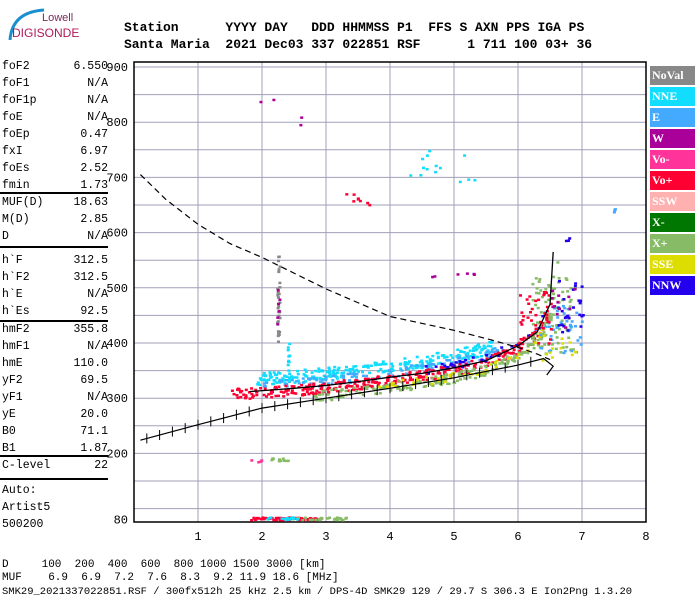  Describe the element at coordinates (117, 289) in the screenshot. I see `y-tick-label: 500` at that location.